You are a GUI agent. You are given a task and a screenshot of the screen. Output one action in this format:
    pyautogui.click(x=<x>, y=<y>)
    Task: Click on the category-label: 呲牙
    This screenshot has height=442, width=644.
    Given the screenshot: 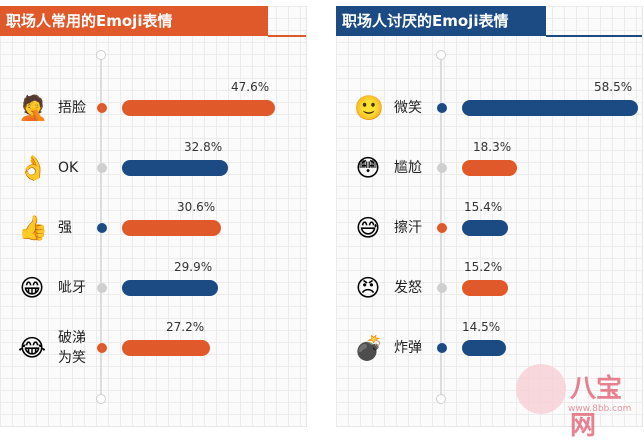 What is the action you would take?
    pyautogui.click(x=72, y=288)
    